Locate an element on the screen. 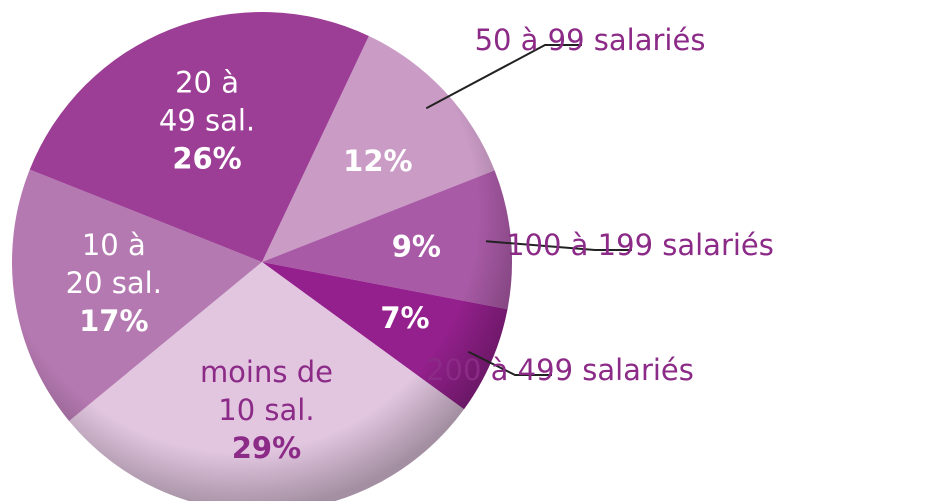 Image resolution: width=950 pixels, height=501 pixels. value-label: 17% is located at coordinates (113, 321).